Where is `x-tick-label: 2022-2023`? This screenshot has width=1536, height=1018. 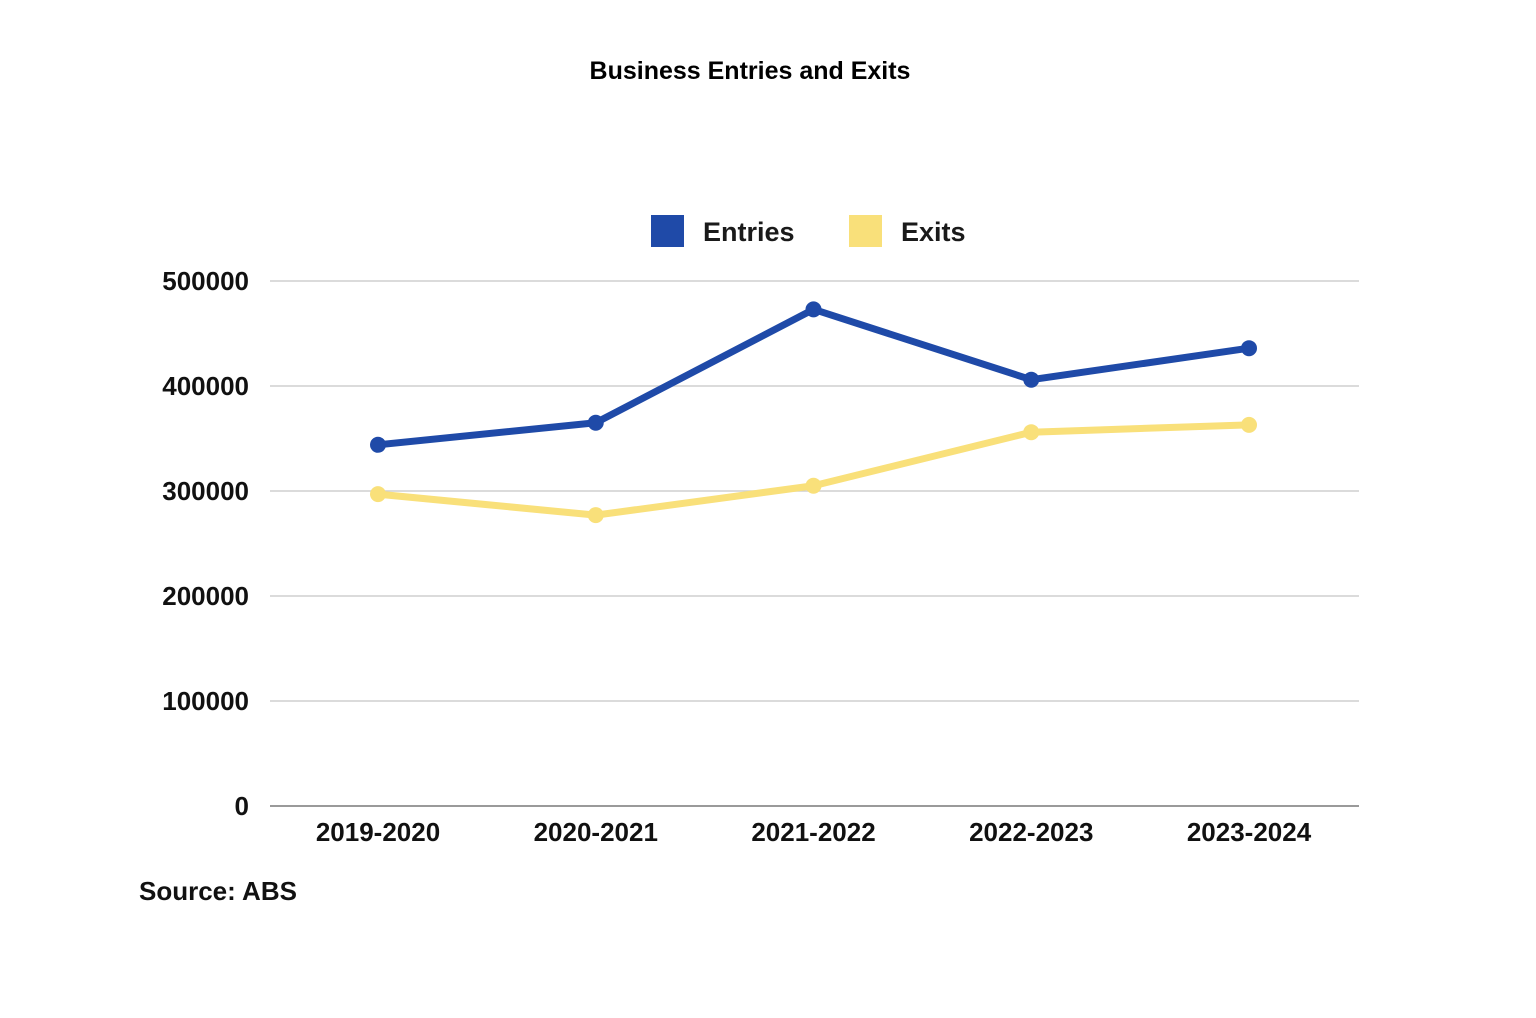 x-tick-label: 2022-2023 is located at coordinates (1031, 832).